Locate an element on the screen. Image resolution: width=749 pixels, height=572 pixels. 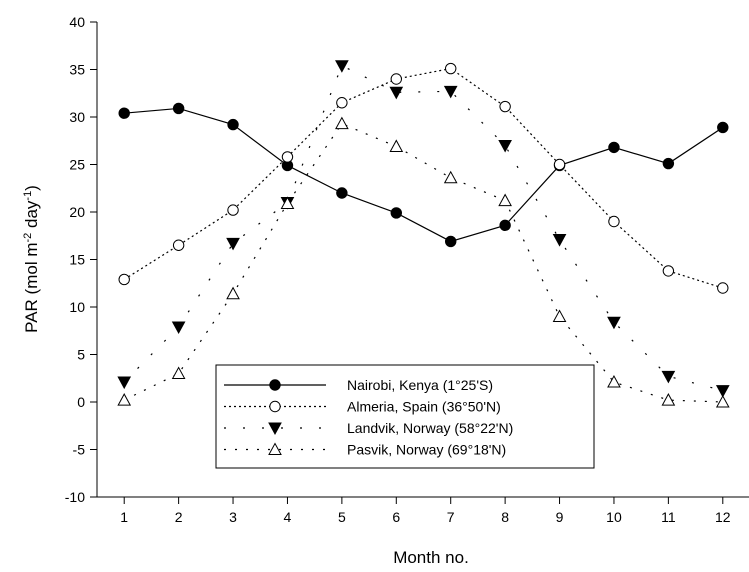
legend-entry: Landvik, Norway (58°22'N) is located at coordinates (368, 428).